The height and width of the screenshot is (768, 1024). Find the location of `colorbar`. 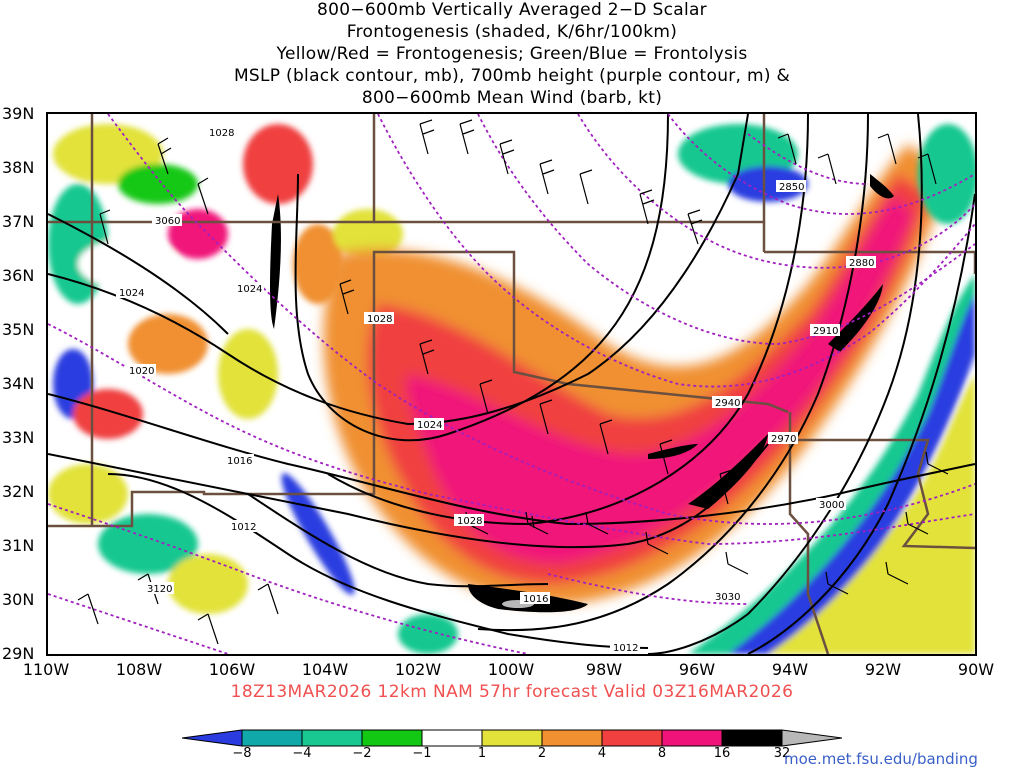

colorbar is located at coordinates (512, 740).